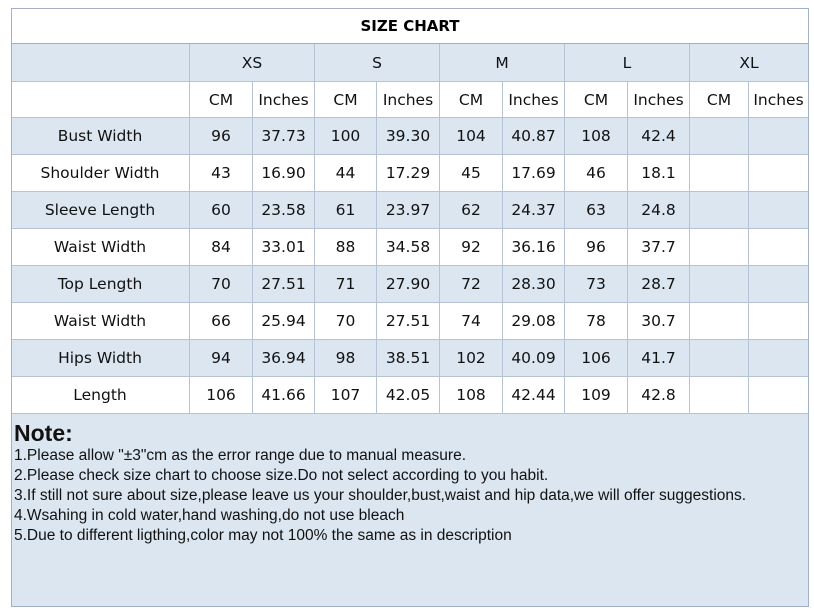 The image size is (814, 610). Describe the element at coordinates (659, 358) in the screenshot. I see `value-cell: 41.7` at that location.